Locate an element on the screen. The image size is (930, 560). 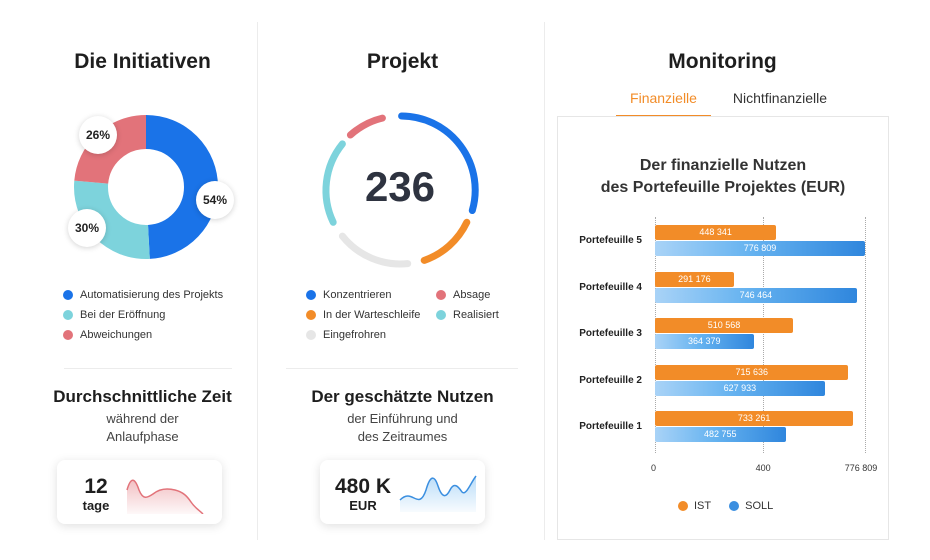
bar-value-label: 715 636 is located at coordinates (751, 371).